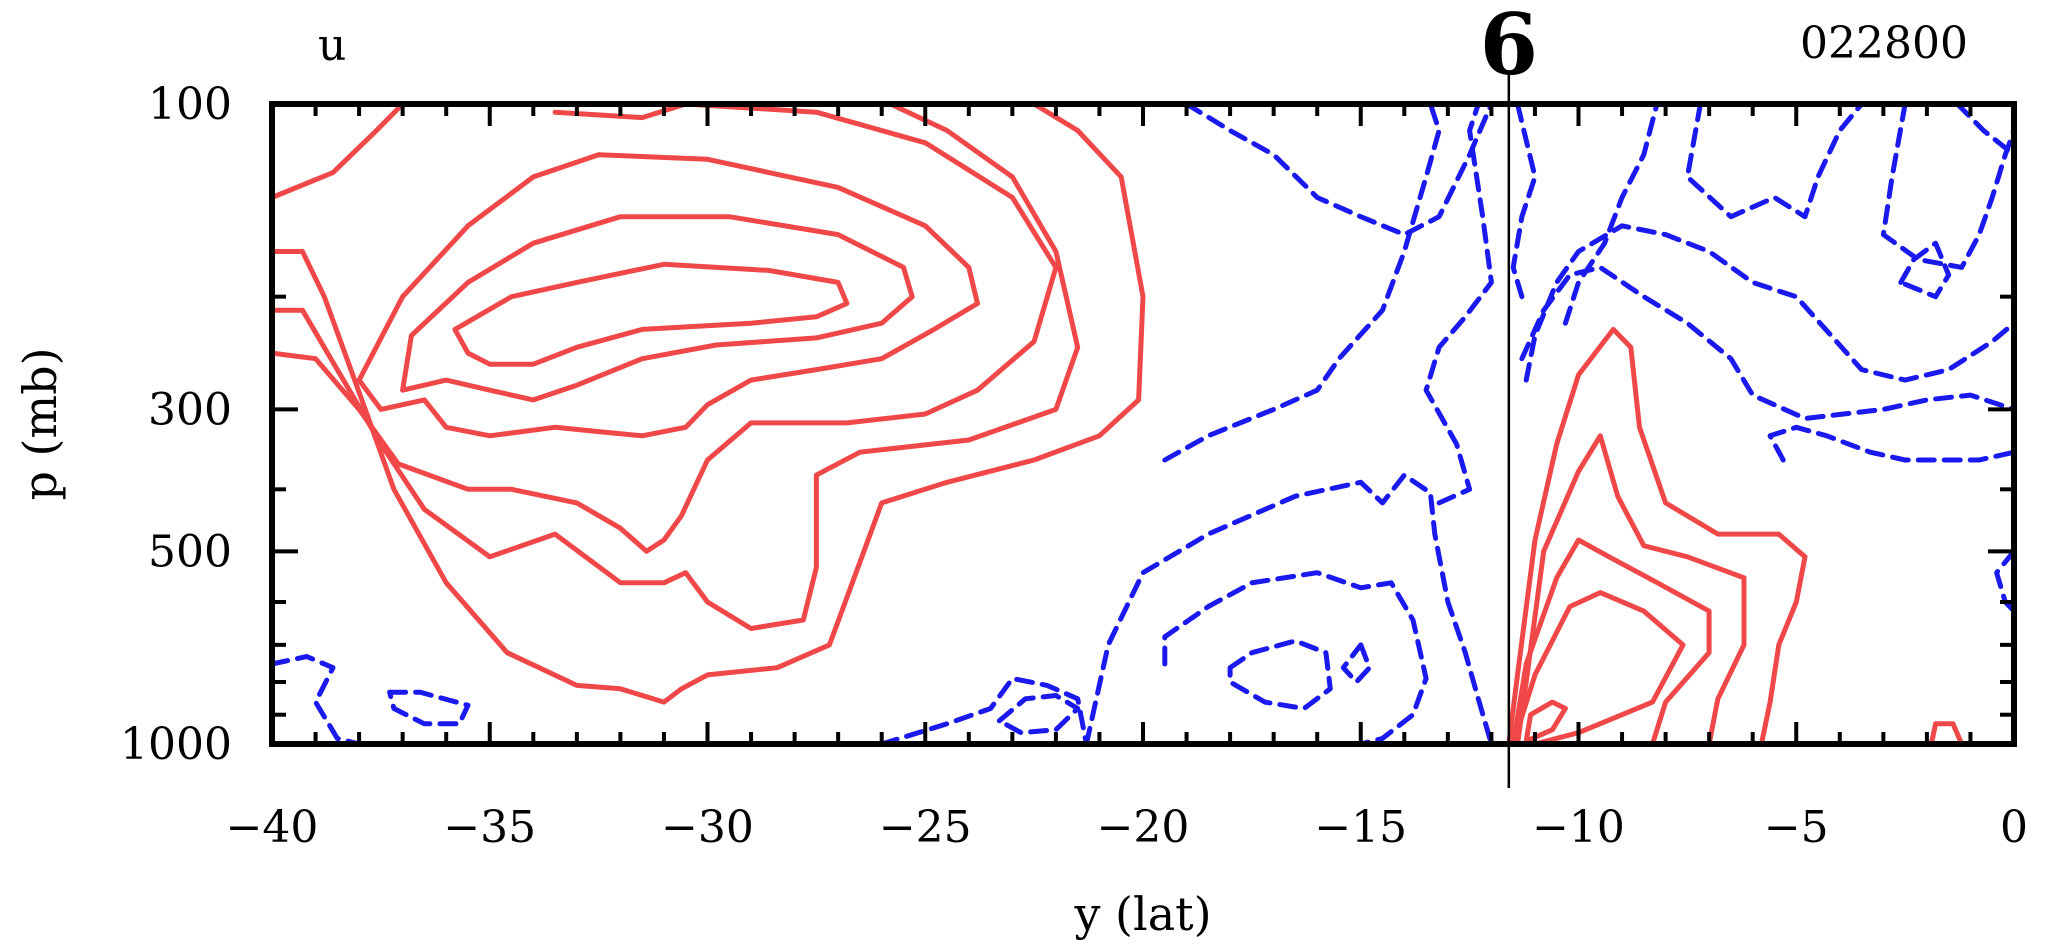  What do you see at coordinates (2014, 827) in the screenshot?
I see `x-tick-label: 0` at bounding box center [2014, 827].